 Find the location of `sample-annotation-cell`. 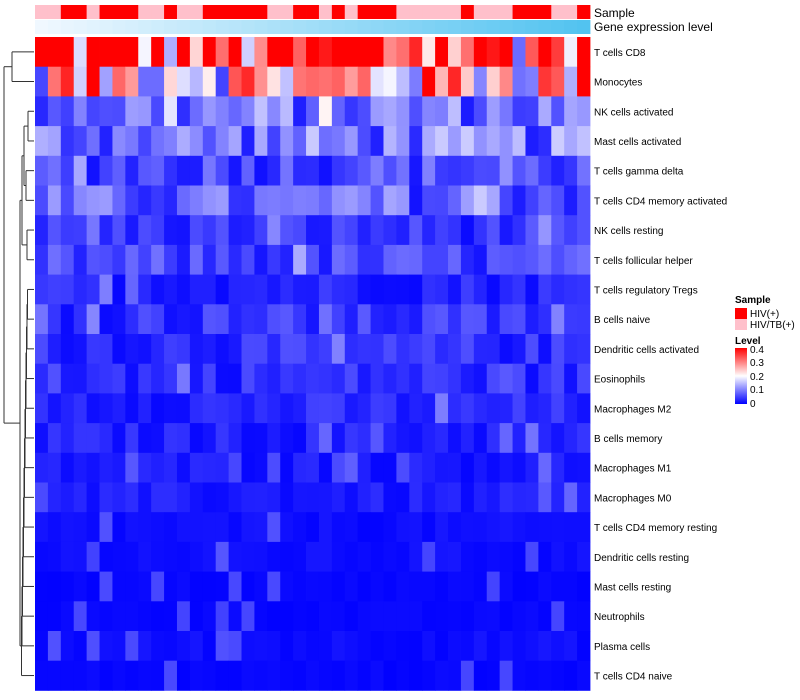

sample-annotation-cell is located at coordinates (132, 12).